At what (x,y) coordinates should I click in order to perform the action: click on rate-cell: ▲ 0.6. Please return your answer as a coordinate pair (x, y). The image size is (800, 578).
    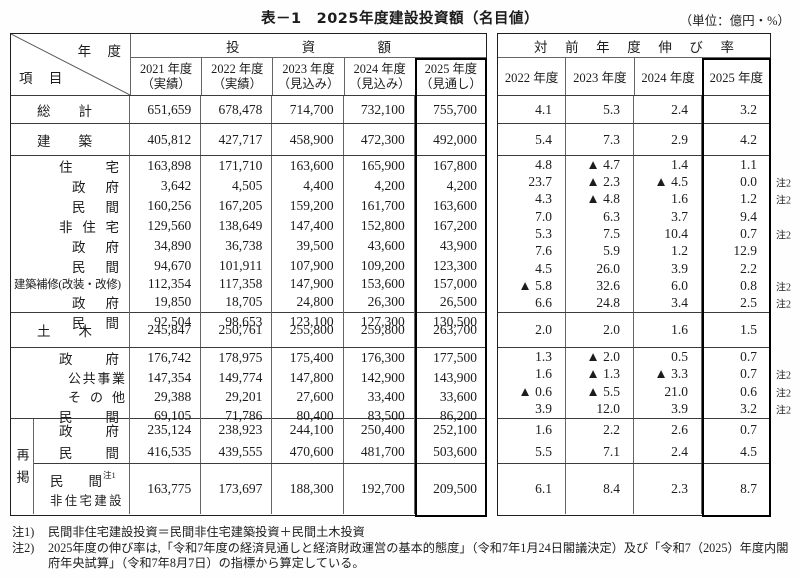
    Looking at the image, I should click on (532, 392).